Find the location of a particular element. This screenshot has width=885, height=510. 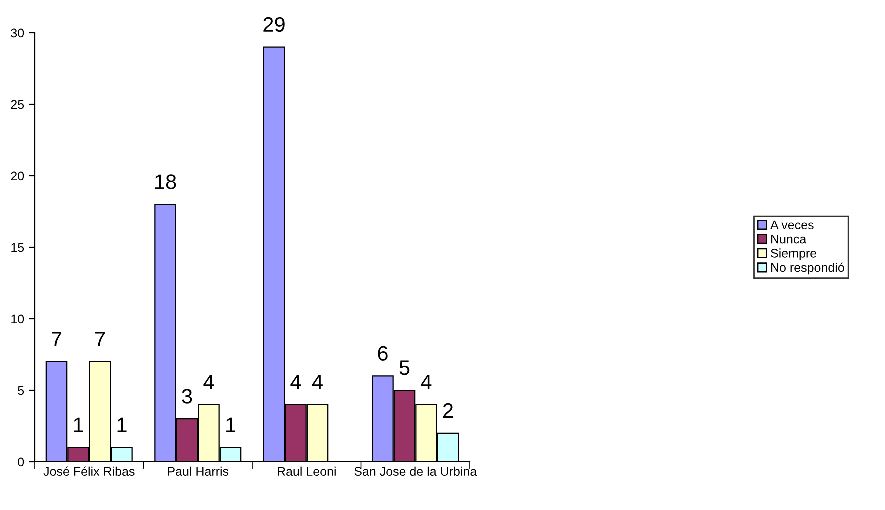

y-tick-label: 10 is located at coordinates (18, 319).